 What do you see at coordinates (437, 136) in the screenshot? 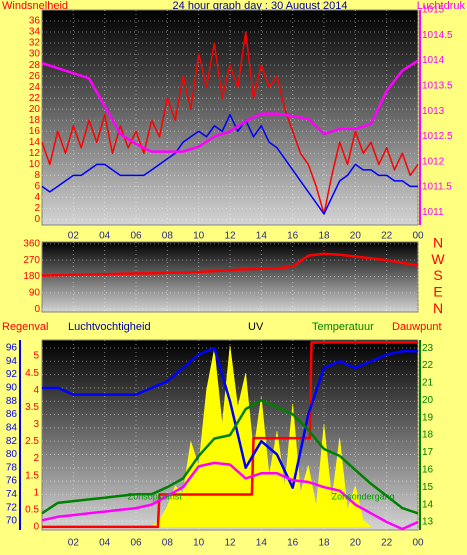
I see `y-tick-label: 1012.5` at bounding box center [437, 136].